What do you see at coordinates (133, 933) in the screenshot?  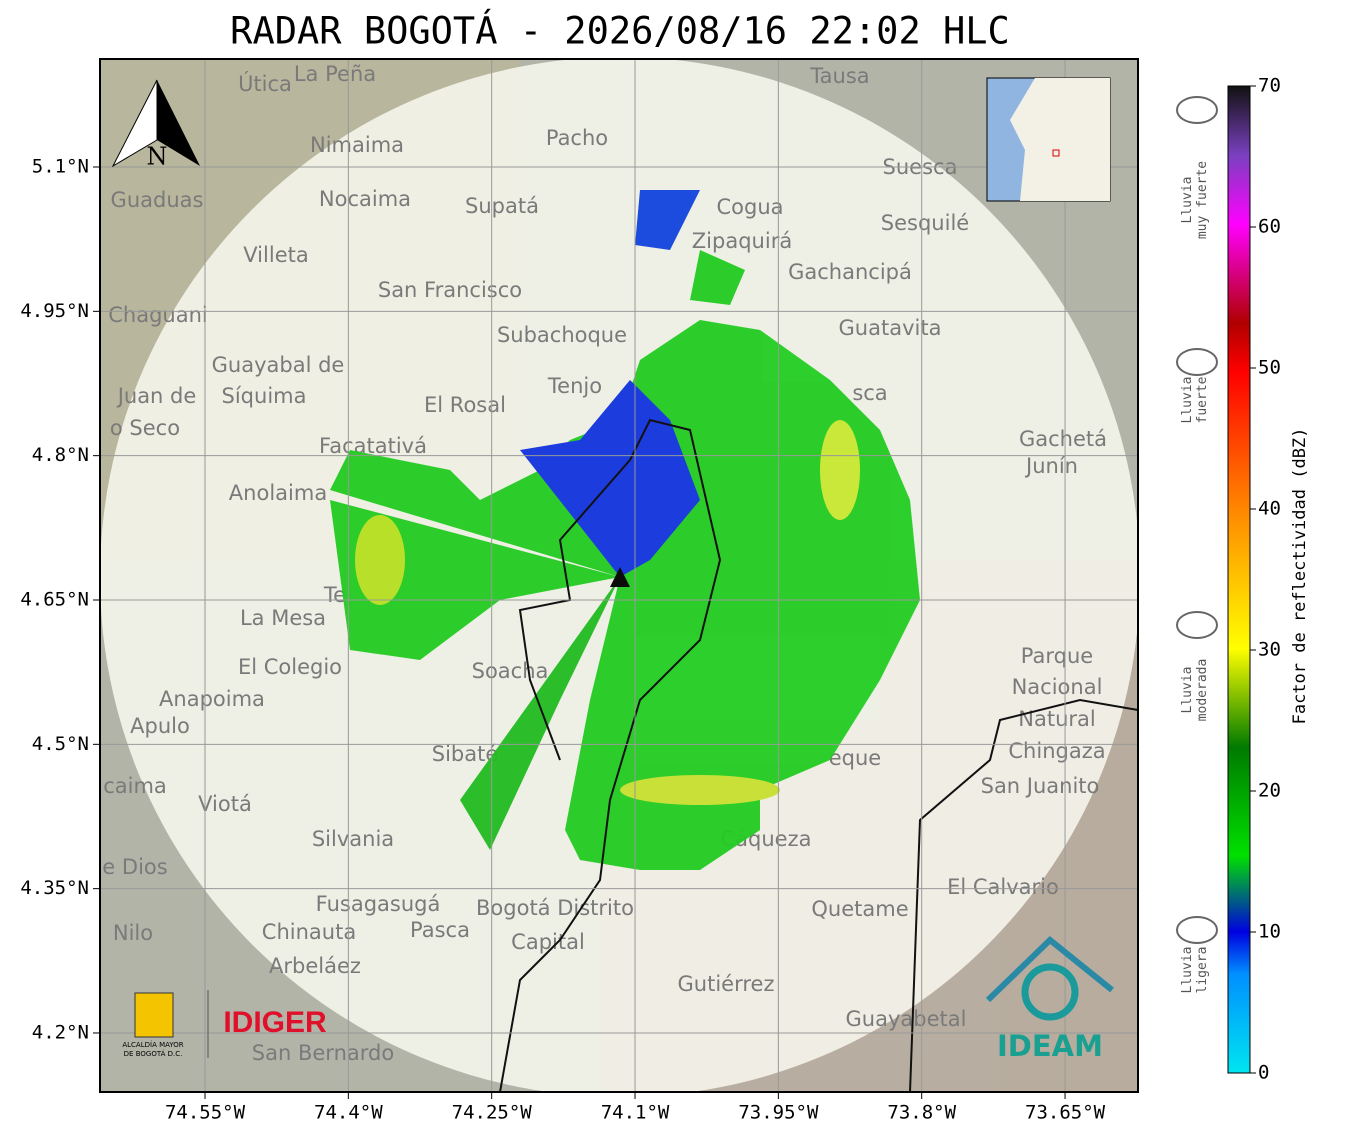 I see `place-label: Nilo` at bounding box center [133, 933].